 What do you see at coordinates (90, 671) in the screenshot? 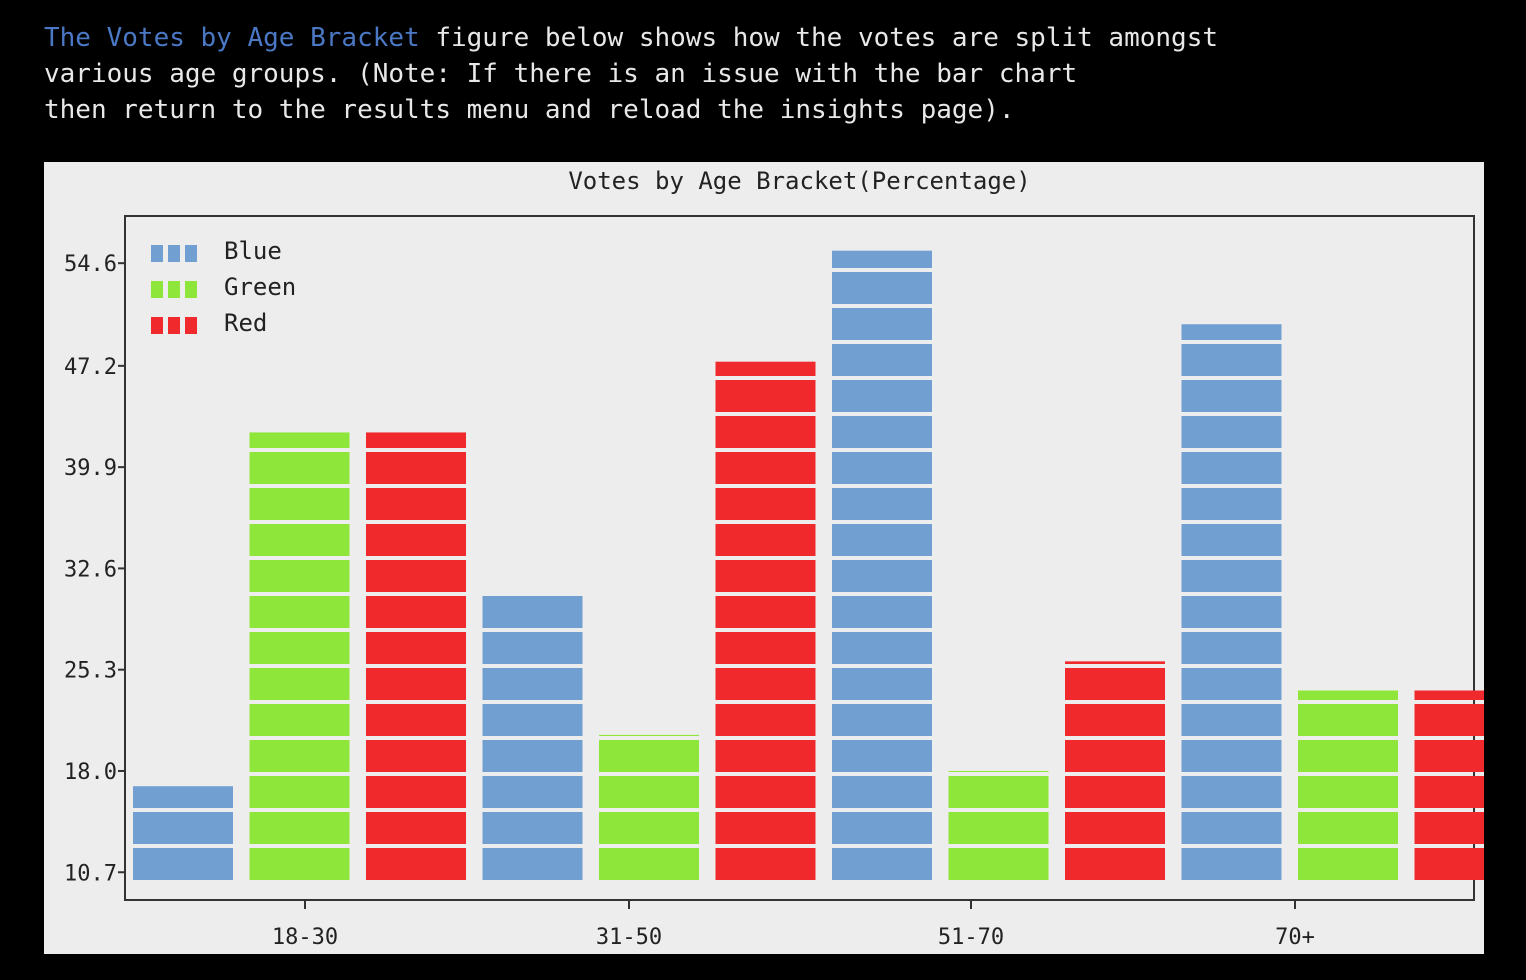
I see `y-tick-label-25-3: 25.3` at bounding box center [90, 671].